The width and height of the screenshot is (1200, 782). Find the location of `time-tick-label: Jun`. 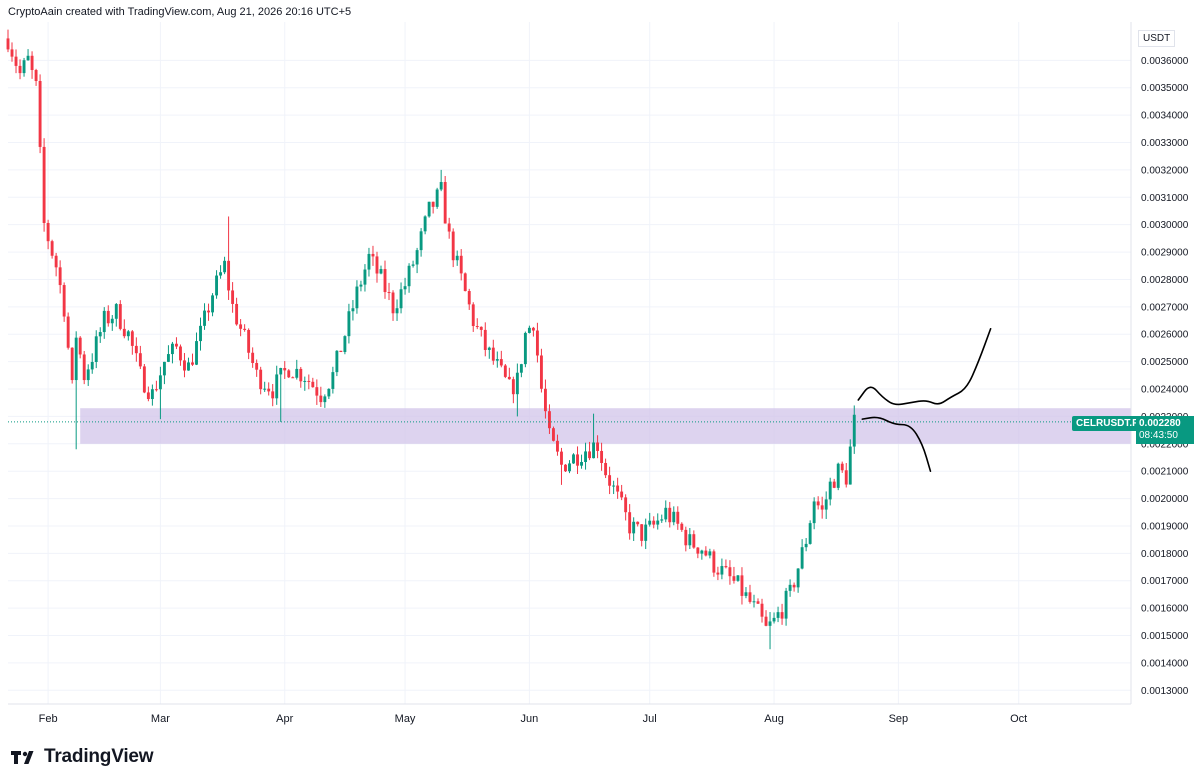

time-tick-label: Jun is located at coordinates (530, 719).